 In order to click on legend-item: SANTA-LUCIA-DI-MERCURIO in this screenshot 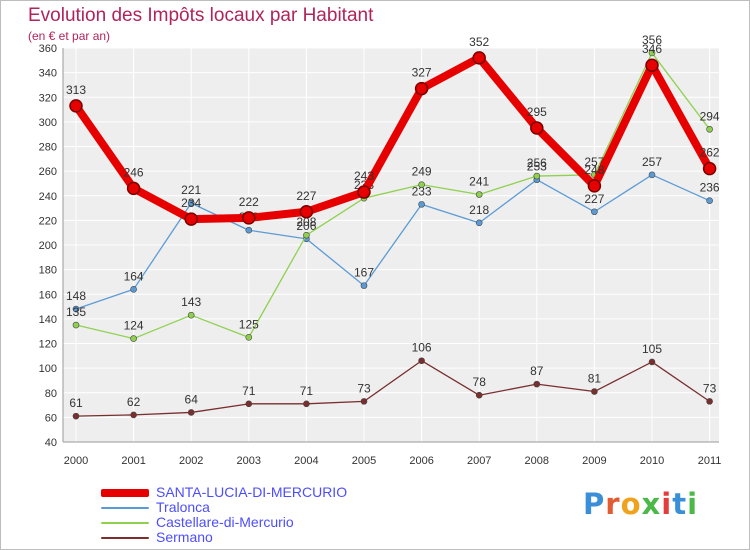, I will do `click(266, 492)`.